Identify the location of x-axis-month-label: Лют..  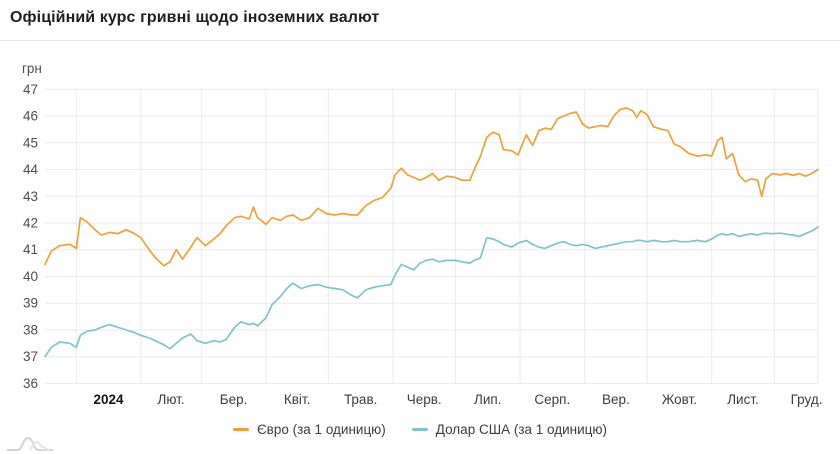
(170, 399).